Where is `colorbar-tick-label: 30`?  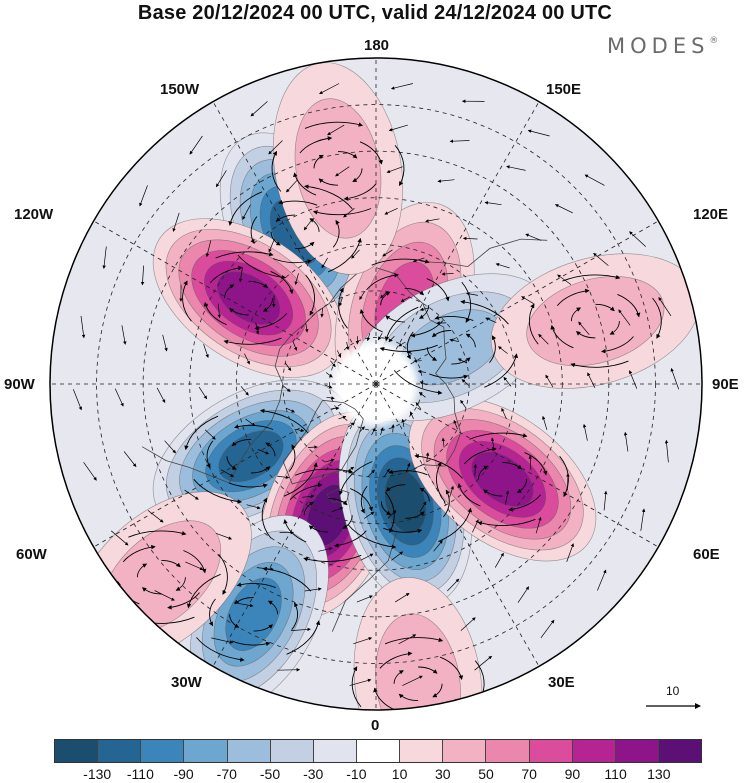 colorbar-tick-label: 30 is located at coordinates (443, 774).